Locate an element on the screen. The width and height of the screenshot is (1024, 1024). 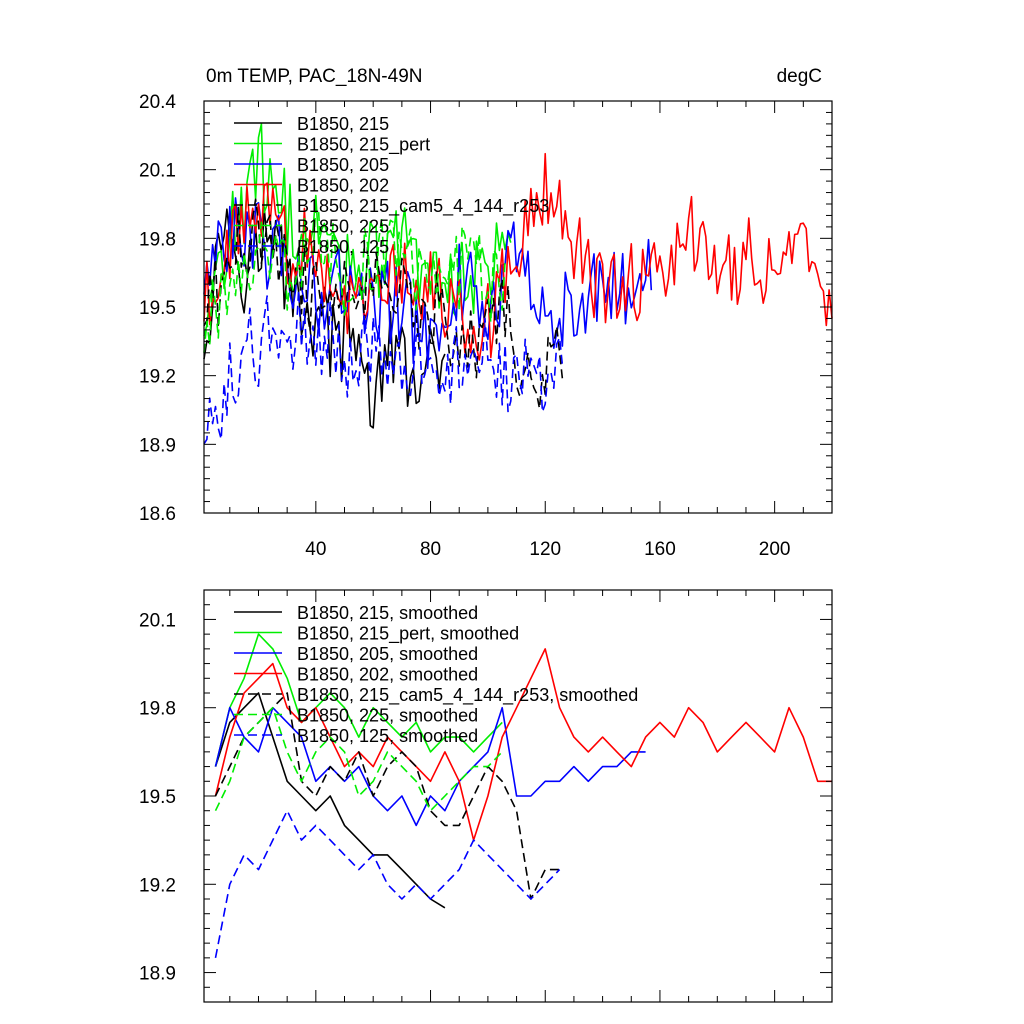
legend-label: B1850, 125, smoothed is located at coordinates (387, 736).